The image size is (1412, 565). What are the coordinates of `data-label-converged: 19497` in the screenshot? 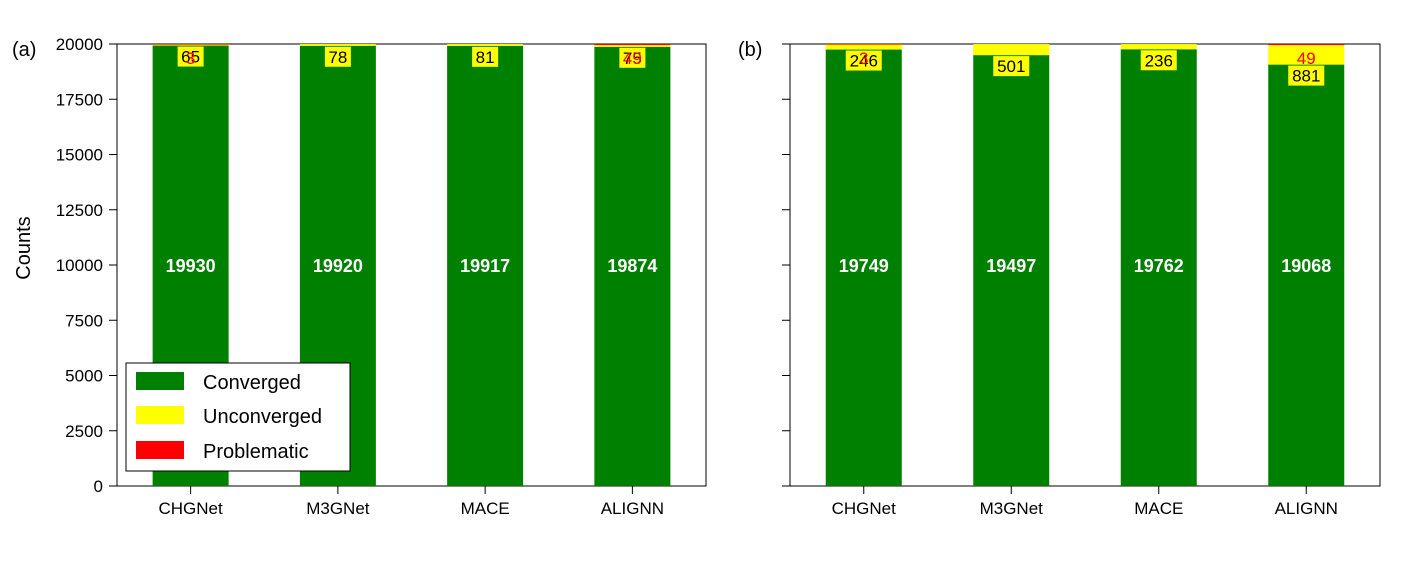 It's located at (1011, 266).